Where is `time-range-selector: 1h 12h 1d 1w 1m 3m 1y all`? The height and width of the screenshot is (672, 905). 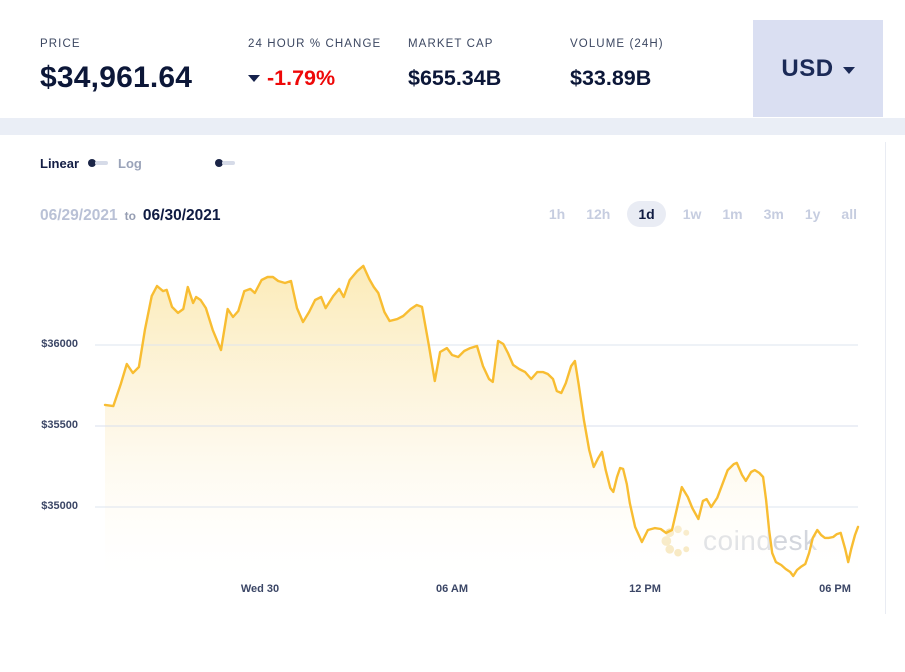
time-range-selector: 1h 12h 1d 1w 1m 3m 1y all is located at coordinates (702, 214).